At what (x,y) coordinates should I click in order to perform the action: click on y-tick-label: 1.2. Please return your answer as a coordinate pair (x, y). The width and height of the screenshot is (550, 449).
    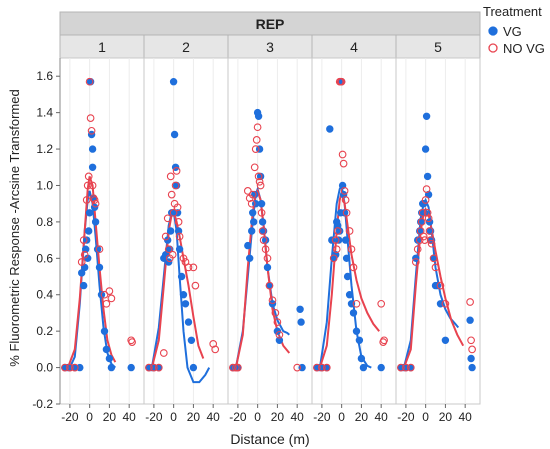
    Looking at the image, I should click on (44, 149).